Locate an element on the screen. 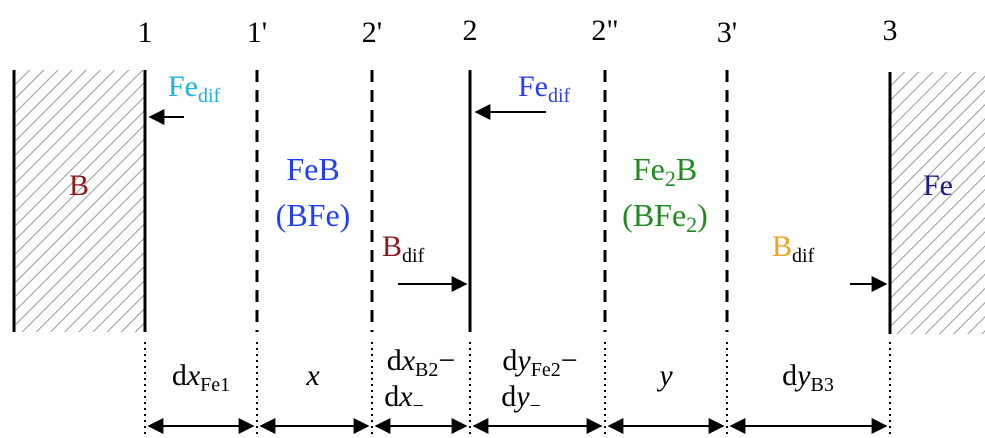 Image resolution: width=985 pixels, height=438 pixels. b-dif-1-sub: dif is located at coordinates (413, 256).